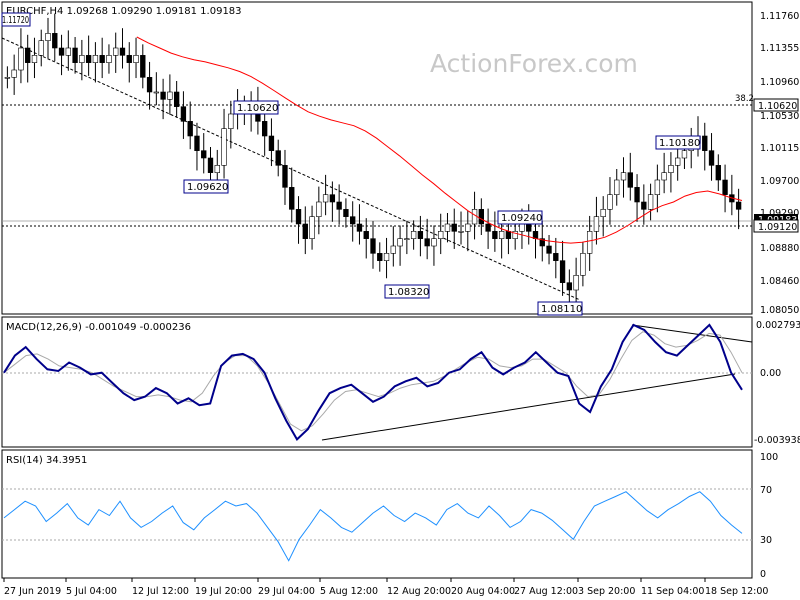  What do you see at coordinates (779, 248) in the screenshot?
I see `y-tick: 1.08880` at bounding box center [779, 248].